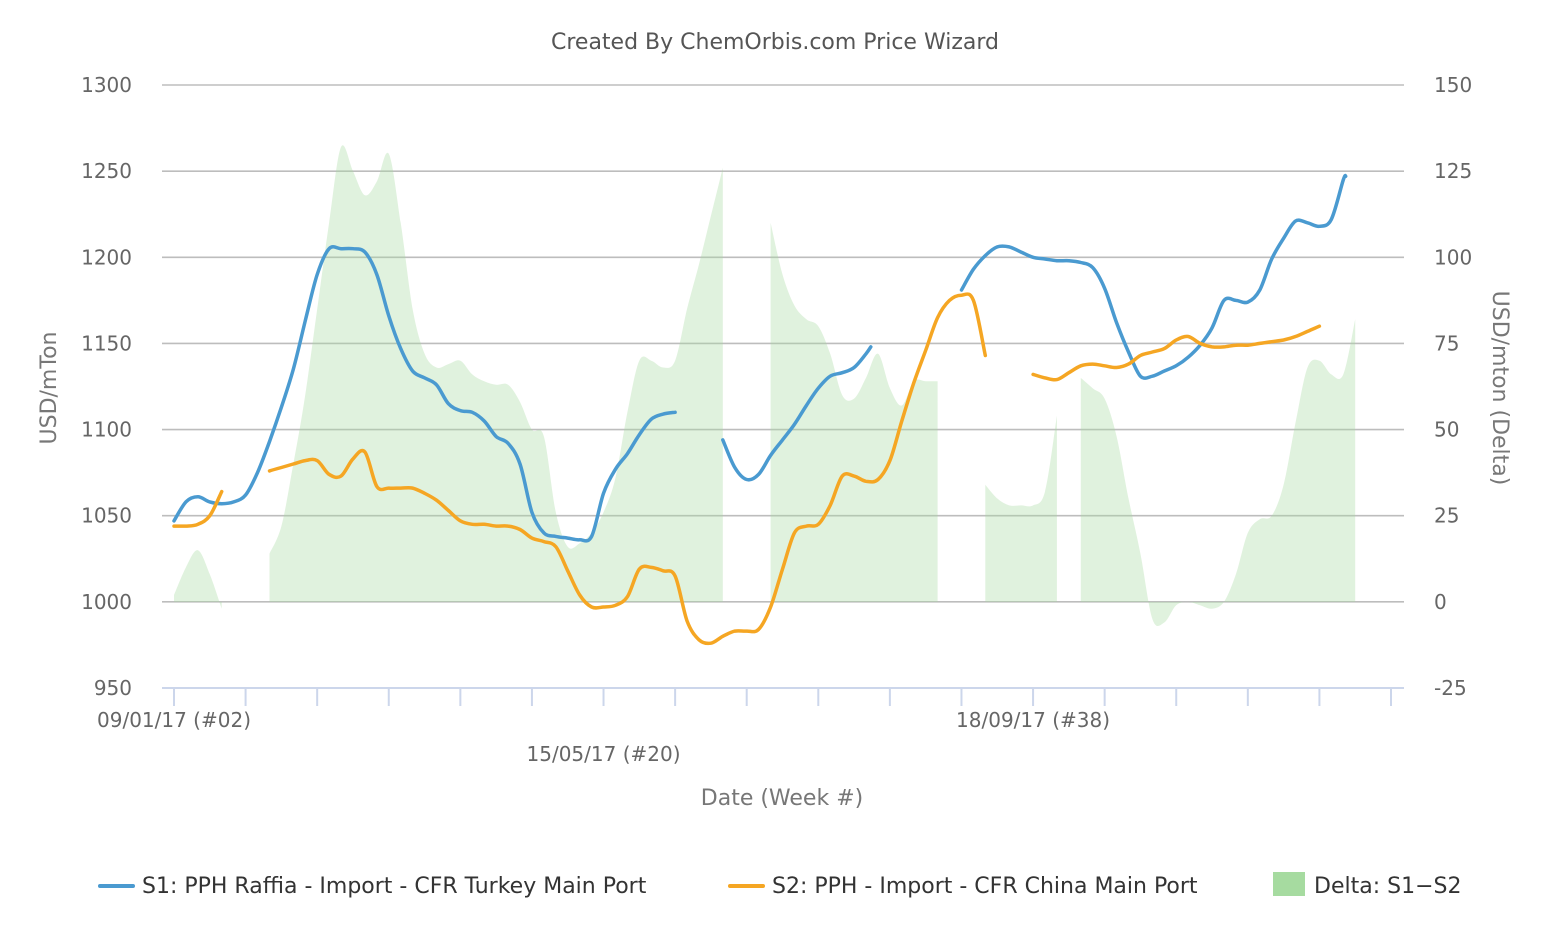 The image size is (1552, 930). What do you see at coordinates (1450, 688) in the screenshot?
I see `y-right-tick-label: -25` at bounding box center [1450, 688].